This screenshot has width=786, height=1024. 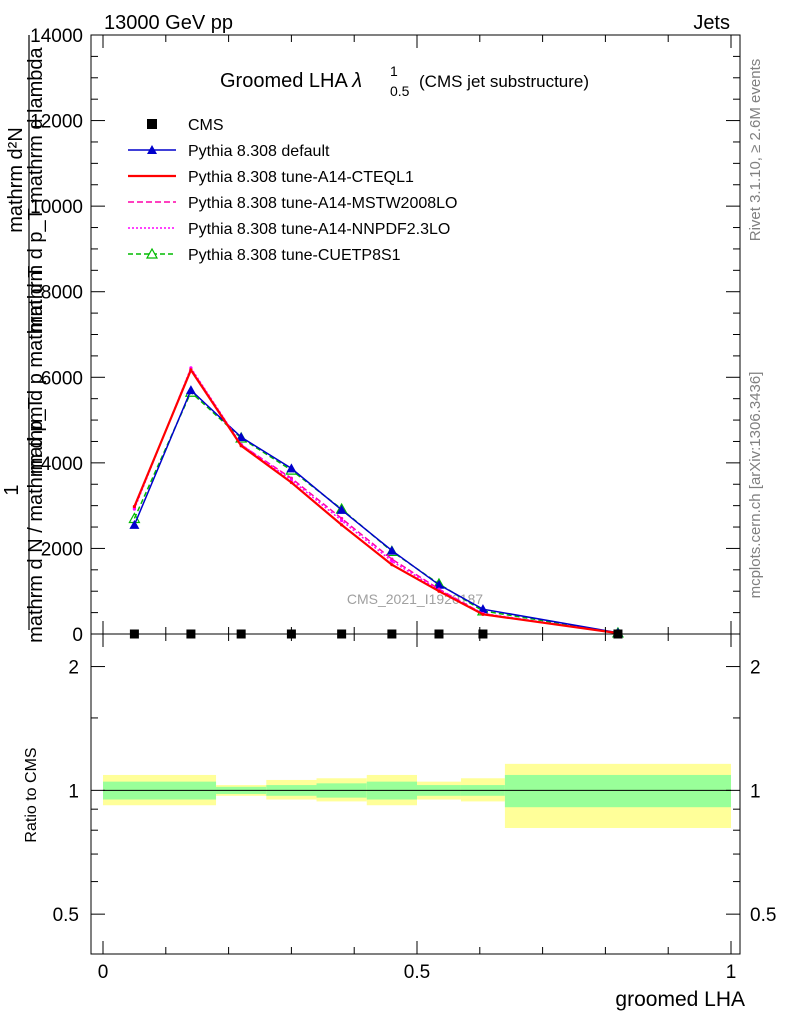 What do you see at coordinates (755, 150) in the screenshot?
I see `rivet-label: Rivet 3.1.10, ≥ 2.6M events` at bounding box center [755, 150].